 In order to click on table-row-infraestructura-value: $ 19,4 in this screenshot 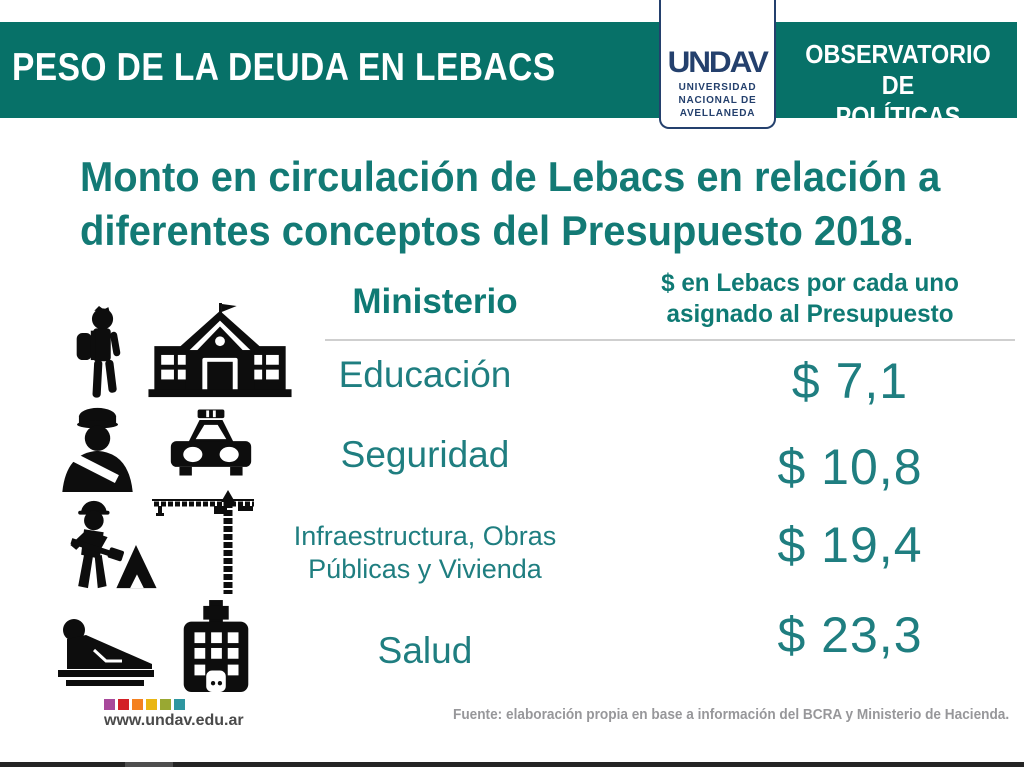, I will do `click(850, 545)`.